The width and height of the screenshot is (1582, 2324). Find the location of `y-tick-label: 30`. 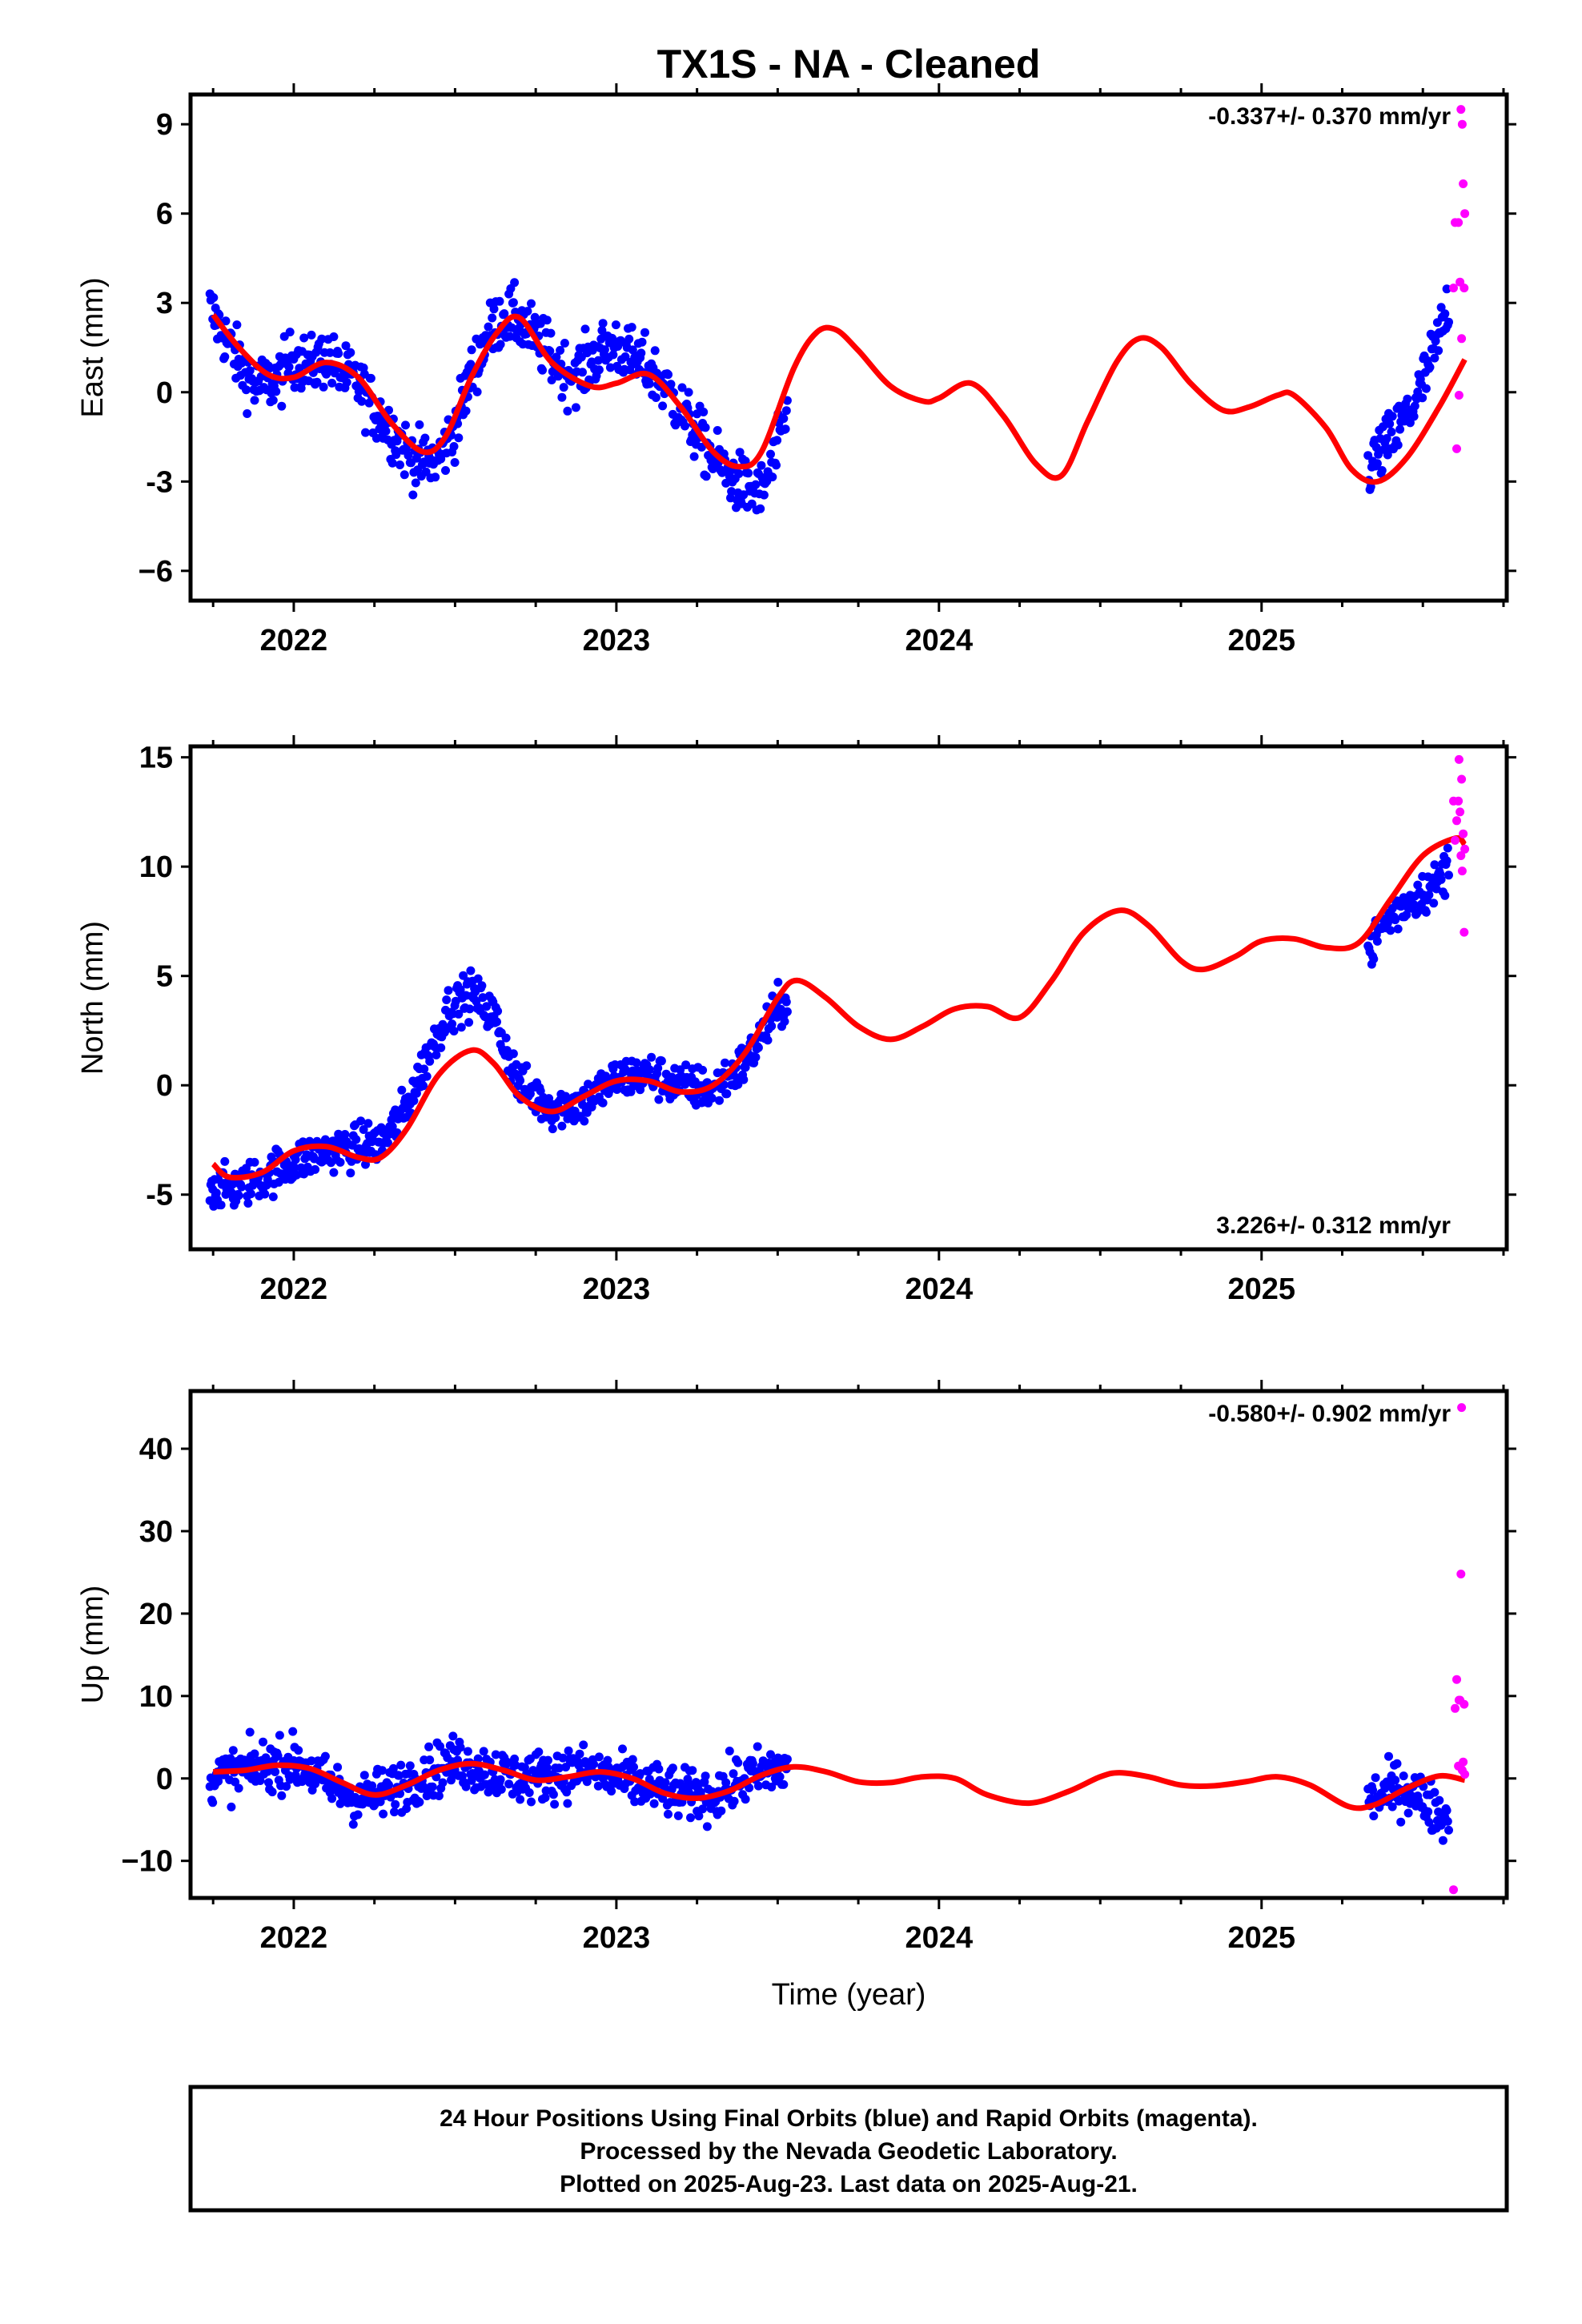

y-tick-label: 30 is located at coordinates (156, 1532).